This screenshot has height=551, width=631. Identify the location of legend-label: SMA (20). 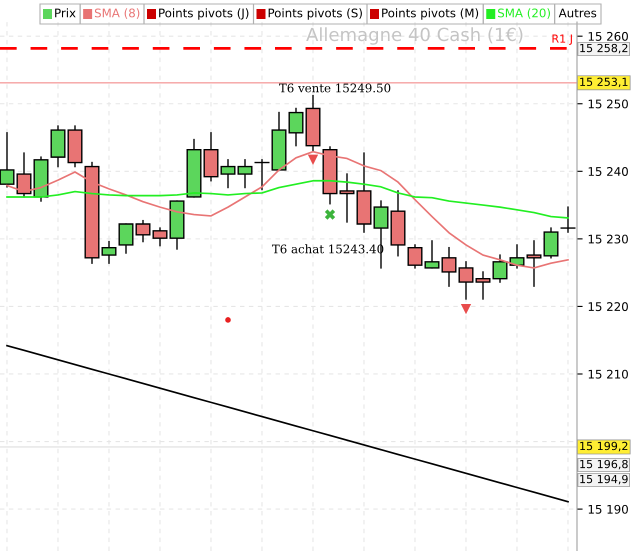
(524, 13).